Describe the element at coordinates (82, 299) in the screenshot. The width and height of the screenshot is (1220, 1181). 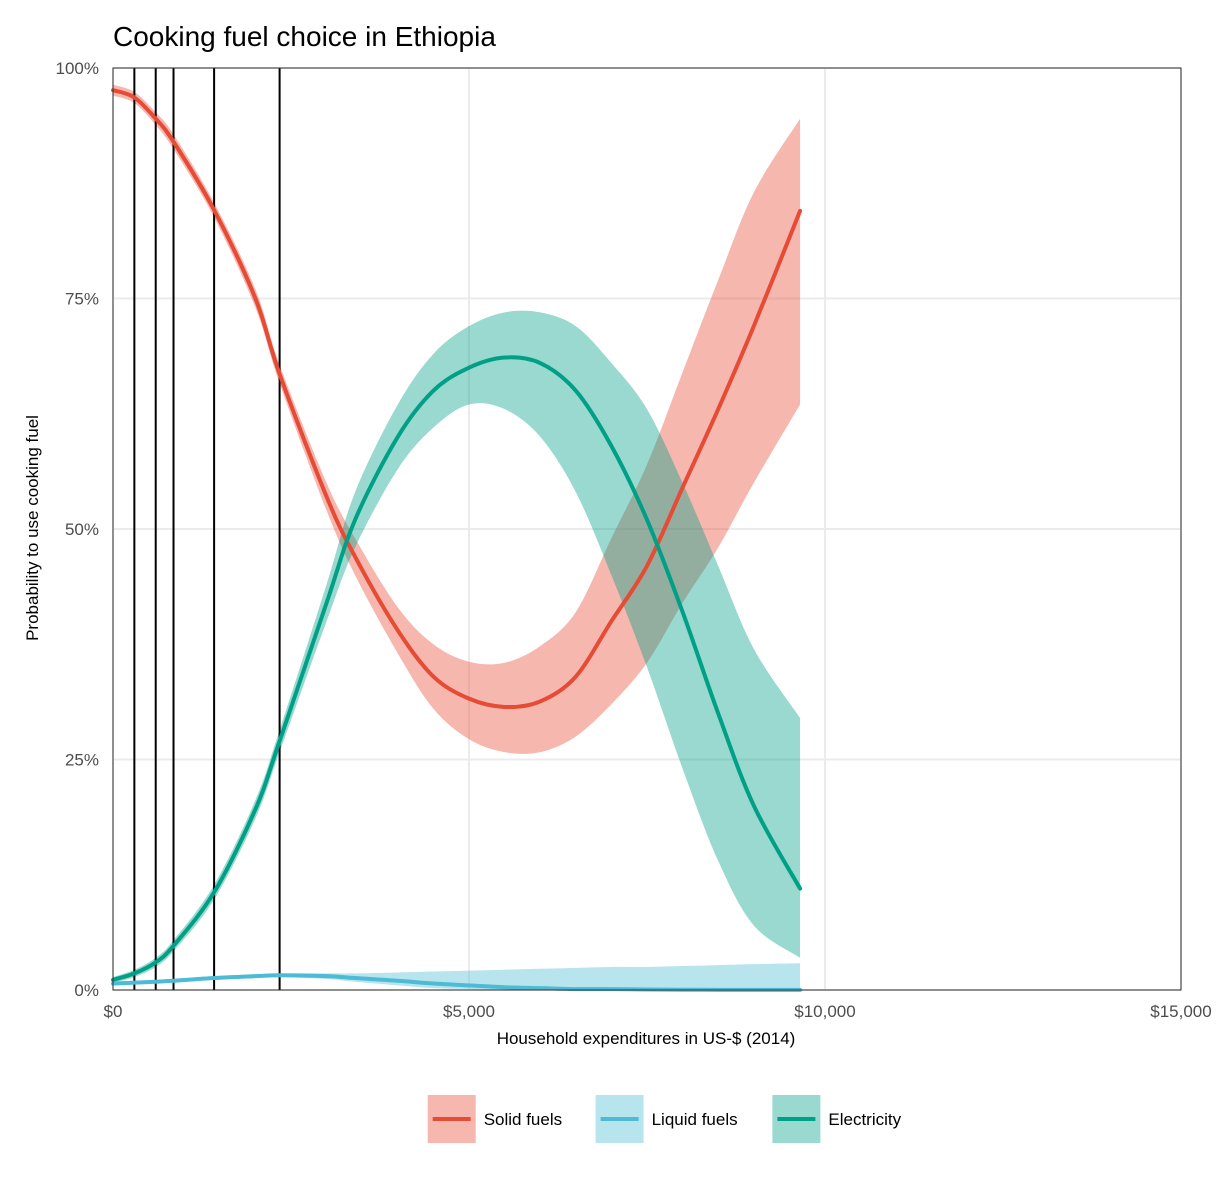
I see `y-tick-label: 75%` at that location.